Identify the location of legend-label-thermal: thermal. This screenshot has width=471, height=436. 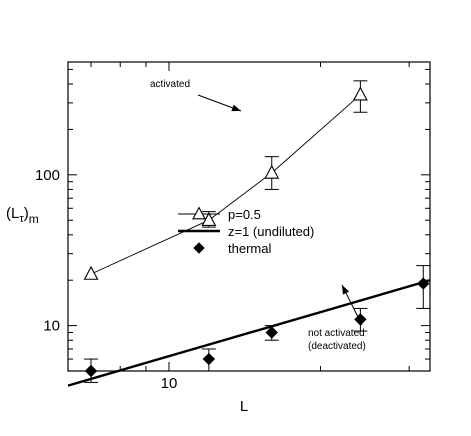
(249, 248).